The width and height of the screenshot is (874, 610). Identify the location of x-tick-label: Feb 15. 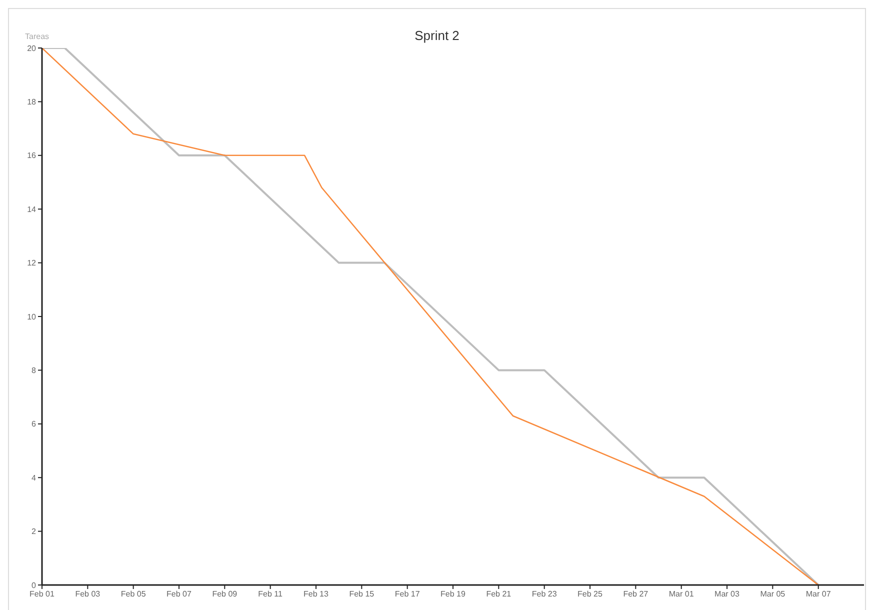
(362, 594).